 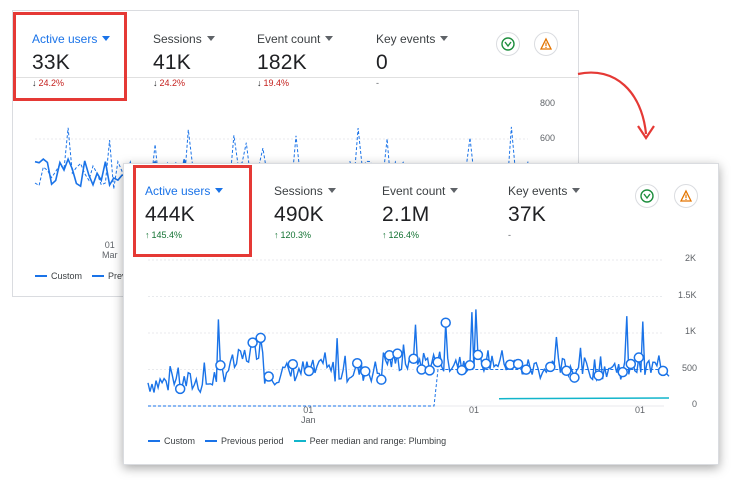 I want to click on metric-label: Sessions, so click(x=298, y=191).